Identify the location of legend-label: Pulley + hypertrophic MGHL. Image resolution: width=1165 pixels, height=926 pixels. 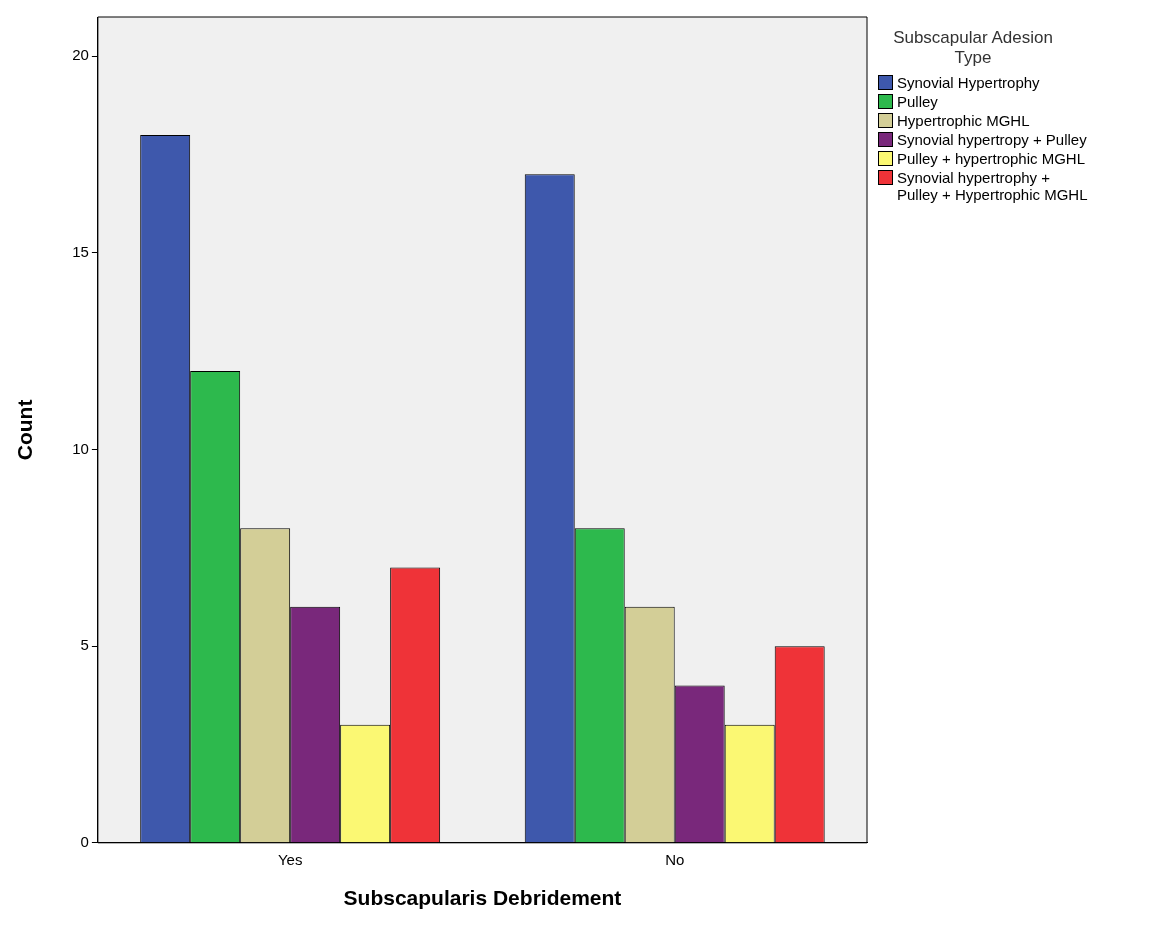
(991, 158).